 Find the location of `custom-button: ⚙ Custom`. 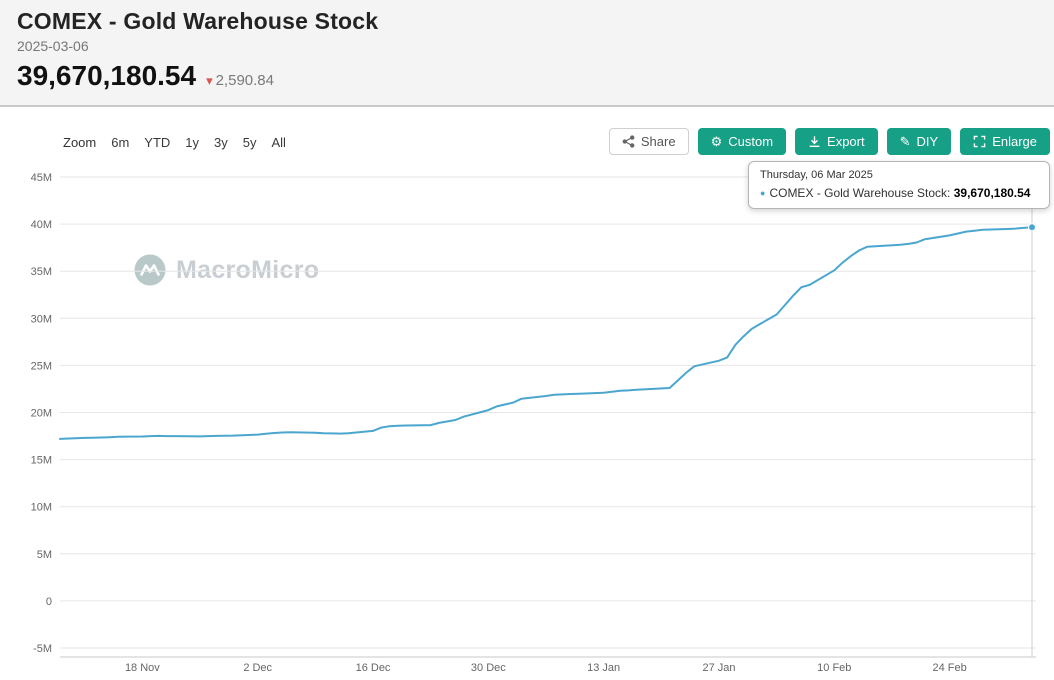

custom-button: ⚙ Custom is located at coordinates (742, 141).